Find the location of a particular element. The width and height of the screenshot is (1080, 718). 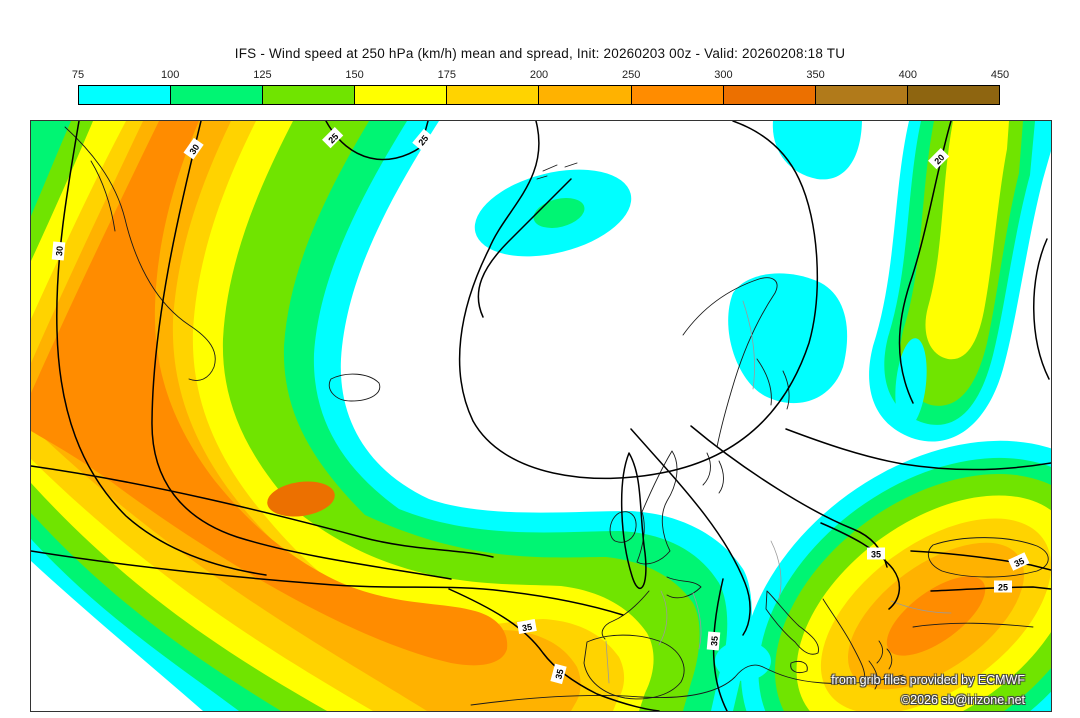

border-france-east is located at coordinates (663, 618).